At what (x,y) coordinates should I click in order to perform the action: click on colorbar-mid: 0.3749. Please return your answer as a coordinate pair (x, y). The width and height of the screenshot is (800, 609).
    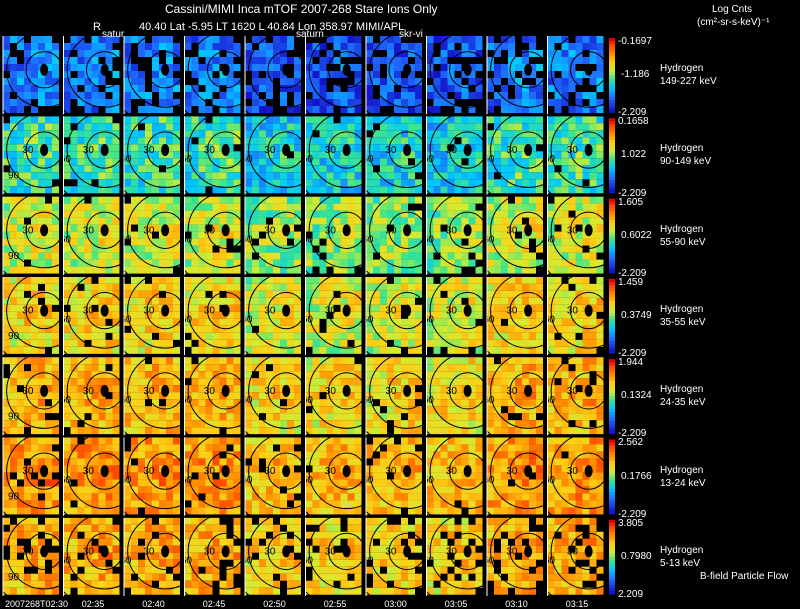
    Looking at the image, I should click on (636, 315).